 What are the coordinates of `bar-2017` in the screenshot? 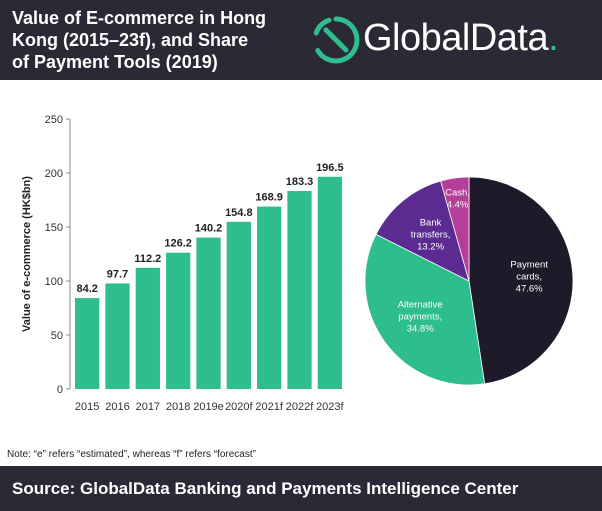 It's located at (147, 328).